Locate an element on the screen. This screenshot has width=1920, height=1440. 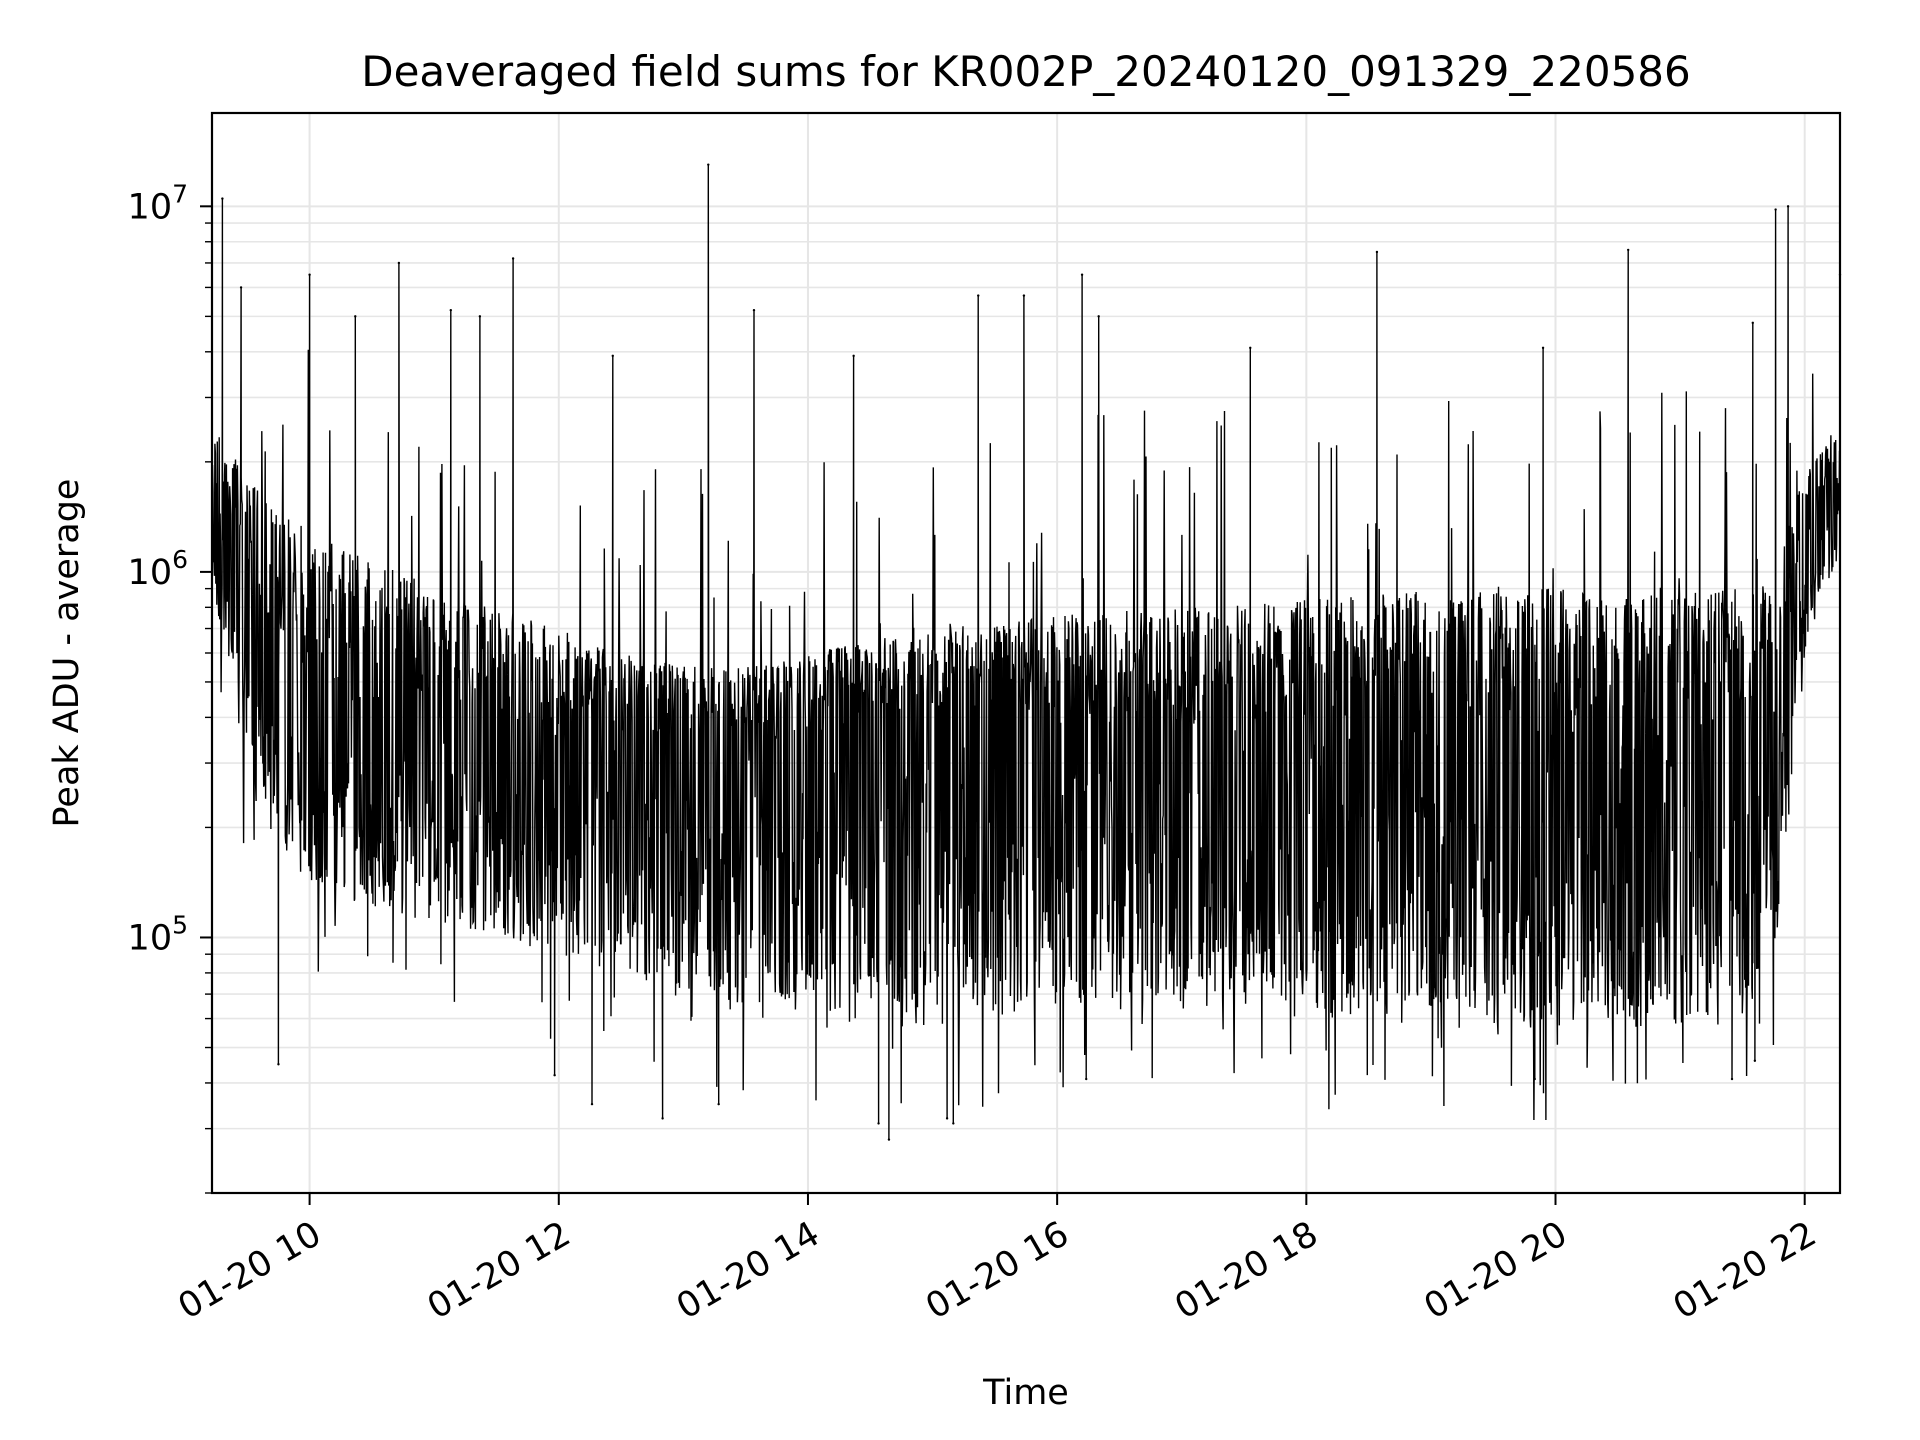
y-tick-label: 10⁶ is located at coordinates (158, 569).